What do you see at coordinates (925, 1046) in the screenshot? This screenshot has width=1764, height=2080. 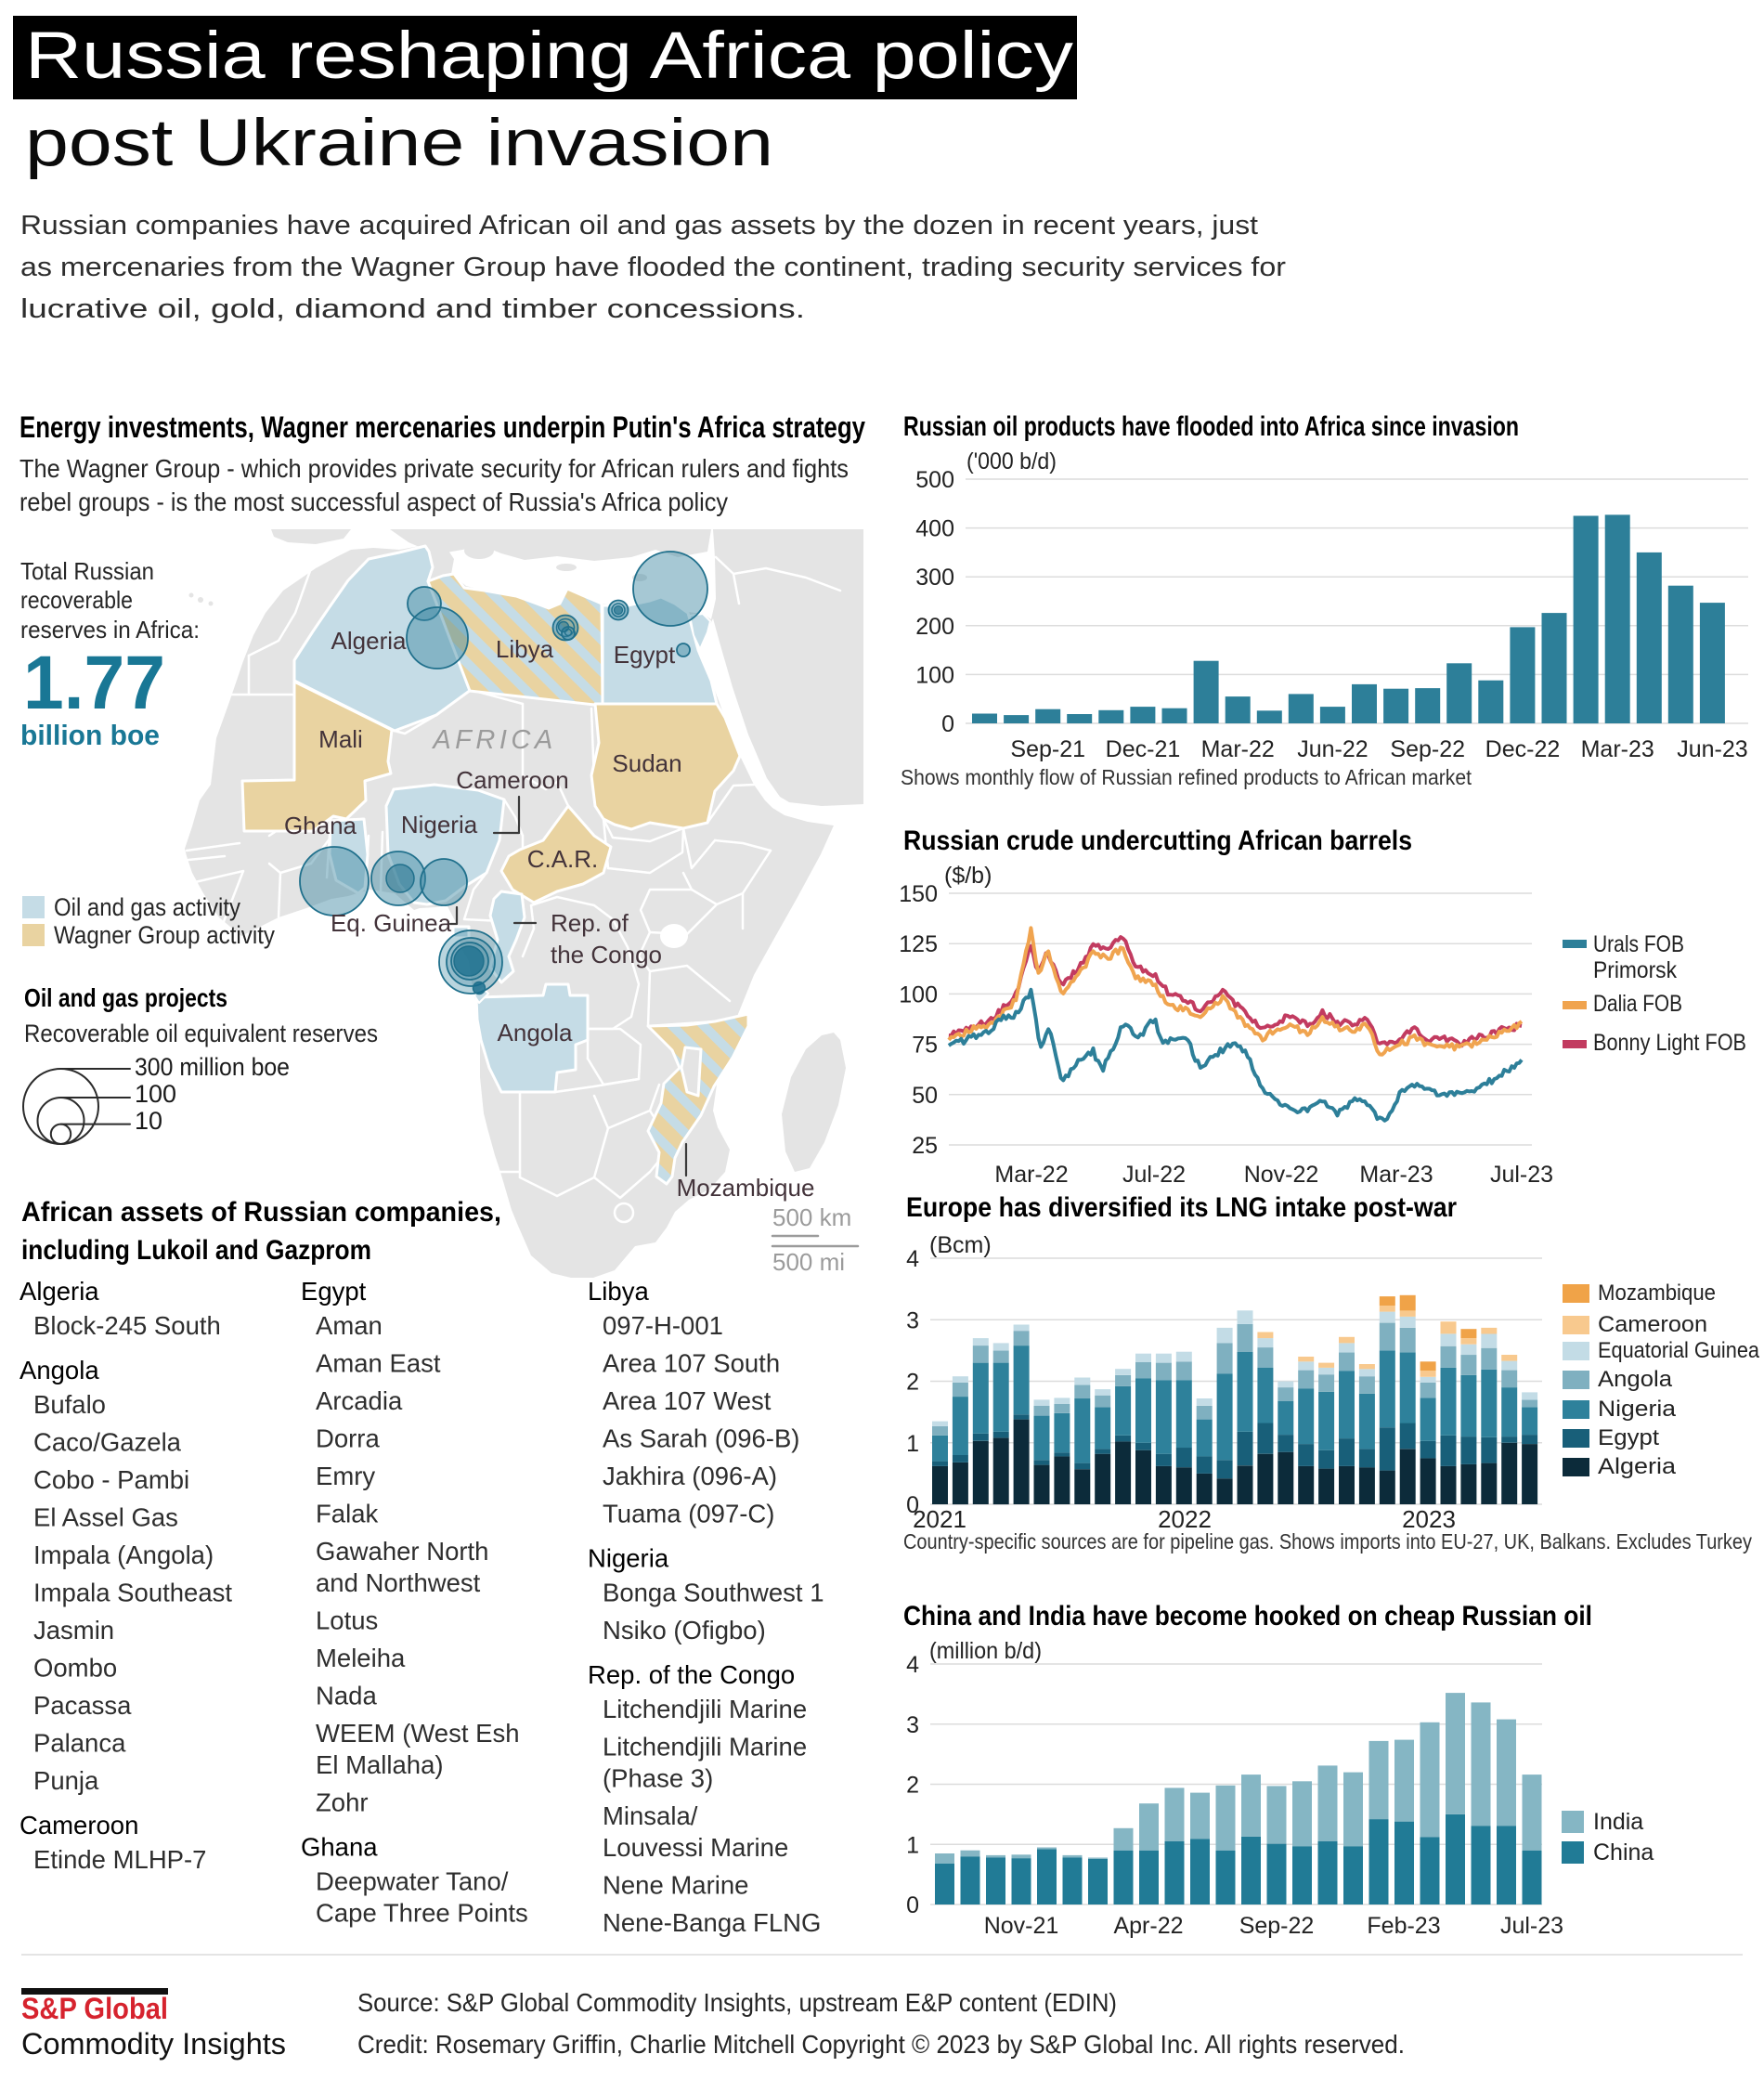 I see `svg-text: 75` at bounding box center [925, 1046].